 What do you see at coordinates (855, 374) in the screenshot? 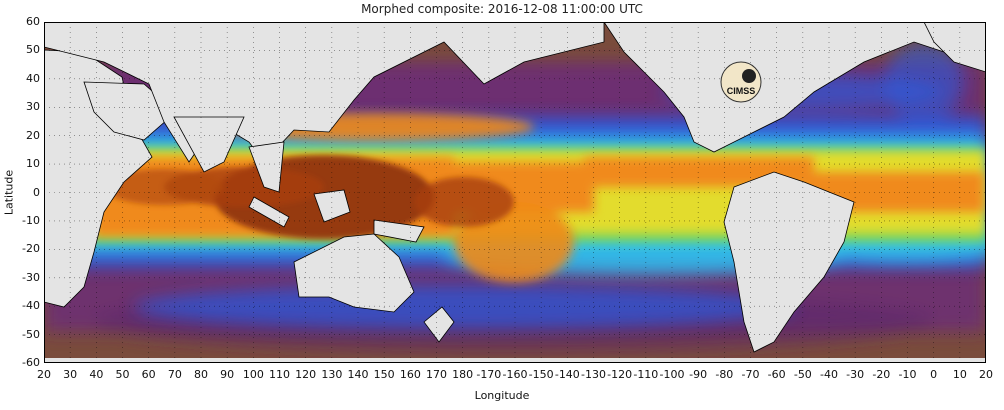
I see `x-tick-label: -30` at bounding box center [855, 374].